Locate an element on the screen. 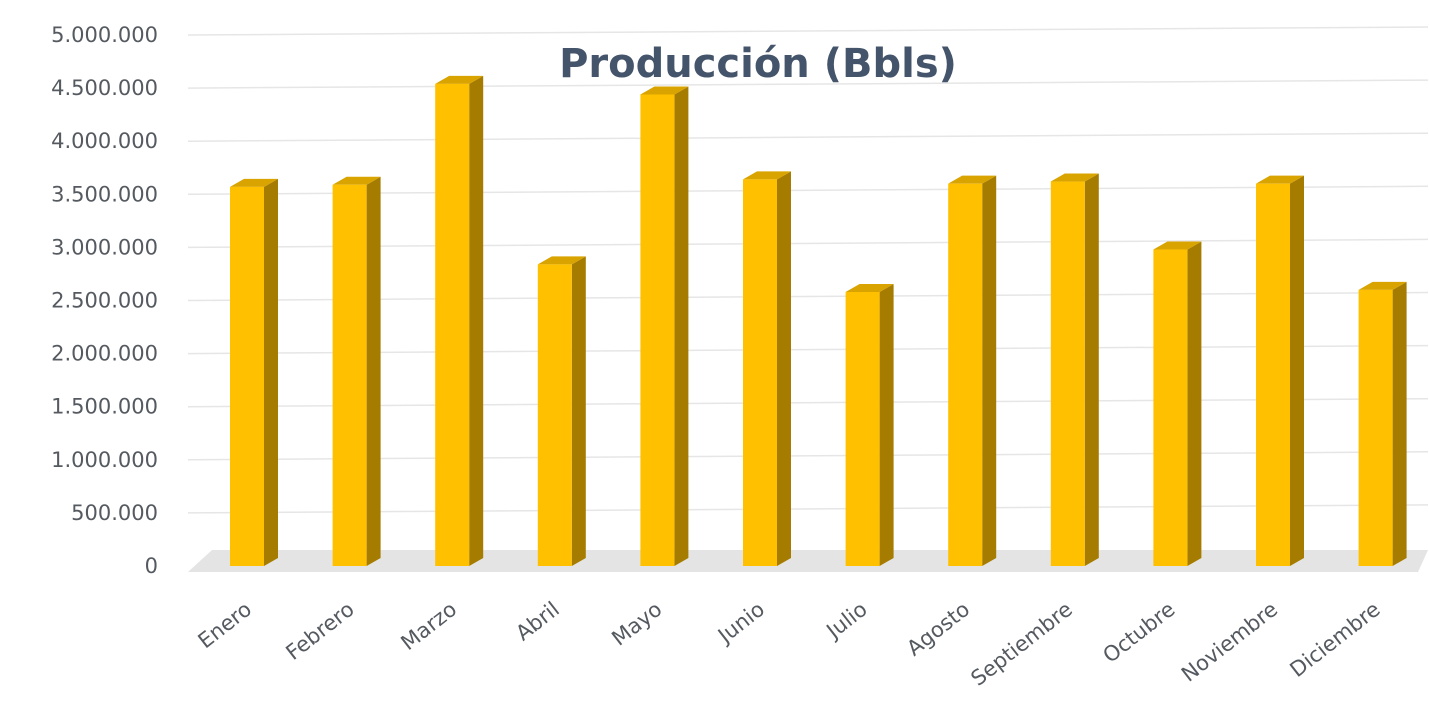 Image resolution: width=1429 pixels, height=723 pixels. x-category-label: Febrero is located at coordinates (319, 631).